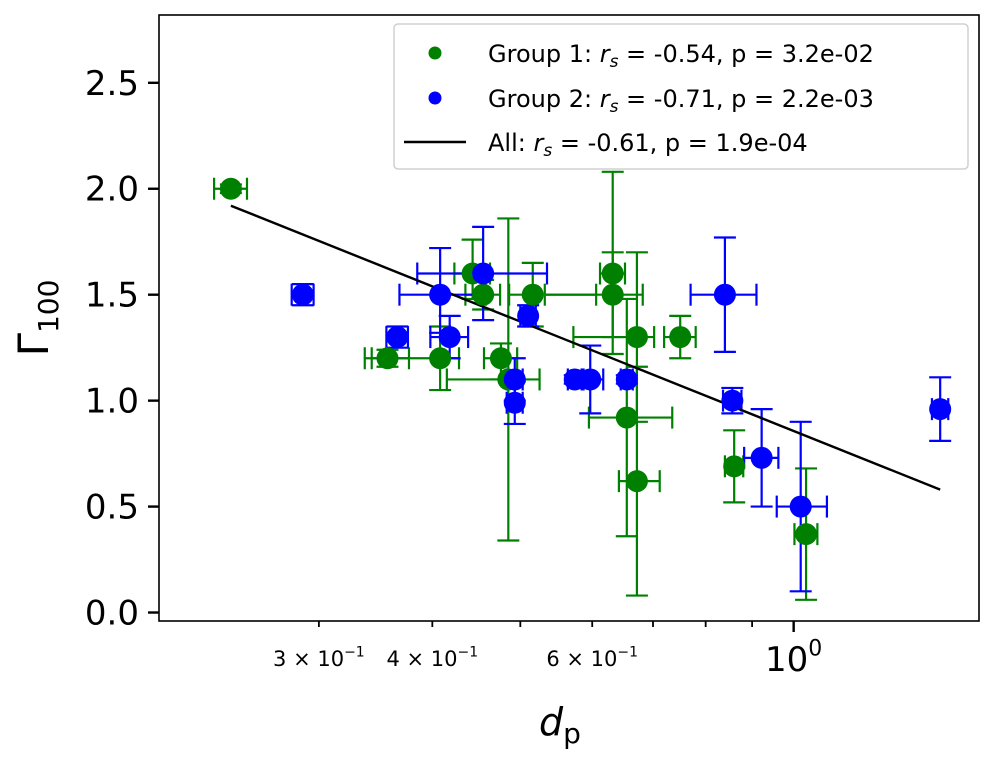 This screenshot has width=996, height=763. I want to click on data-point-s1-p2, so click(387, 358).